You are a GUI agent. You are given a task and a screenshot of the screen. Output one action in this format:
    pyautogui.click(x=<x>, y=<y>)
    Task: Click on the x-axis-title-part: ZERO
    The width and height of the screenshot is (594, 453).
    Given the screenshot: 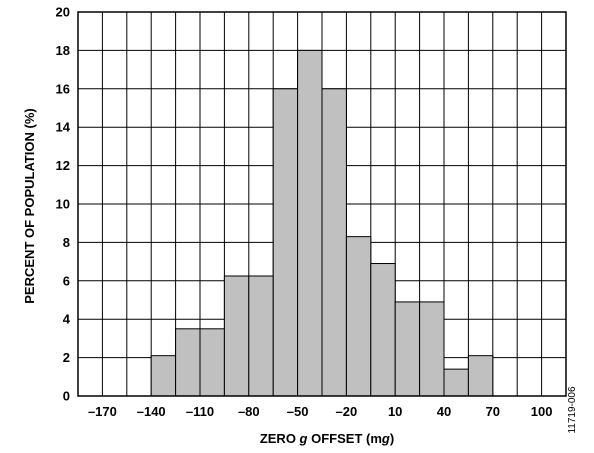 What is the action you would take?
    pyautogui.click(x=280, y=438)
    